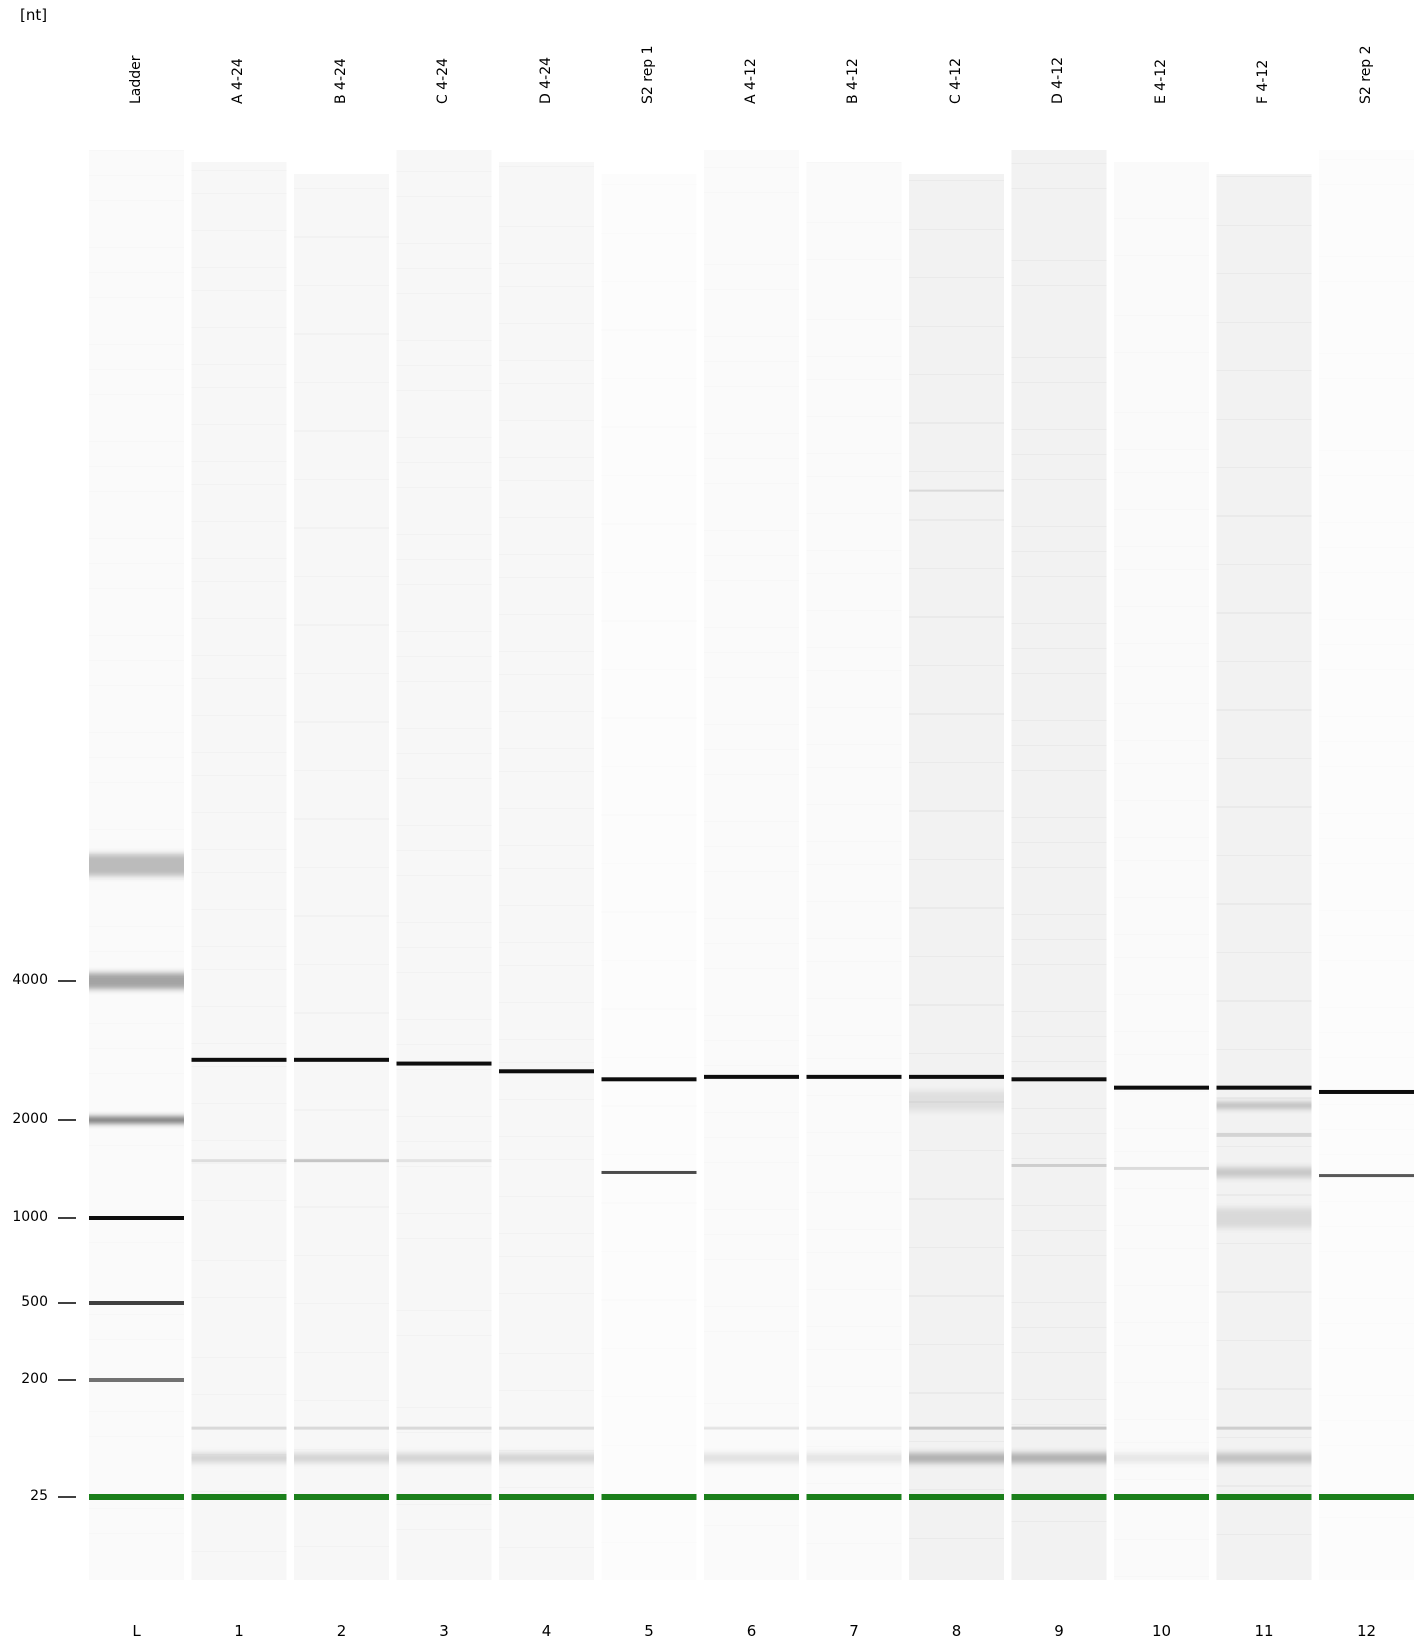 This screenshot has width=1424, height=1642. What do you see at coordinates (546, 1631) in the screenshot?
I see `lane-number: 4` at bounding box center [546, 1631].